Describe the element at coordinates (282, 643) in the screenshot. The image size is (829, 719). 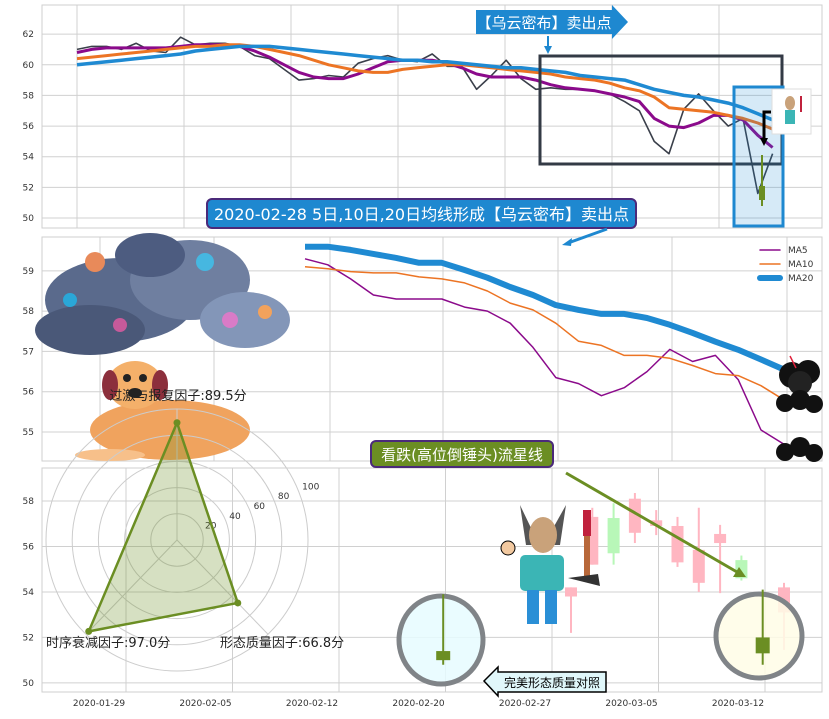
I see `radar-axis-label: 形态质量因子:66.8分` at that location.